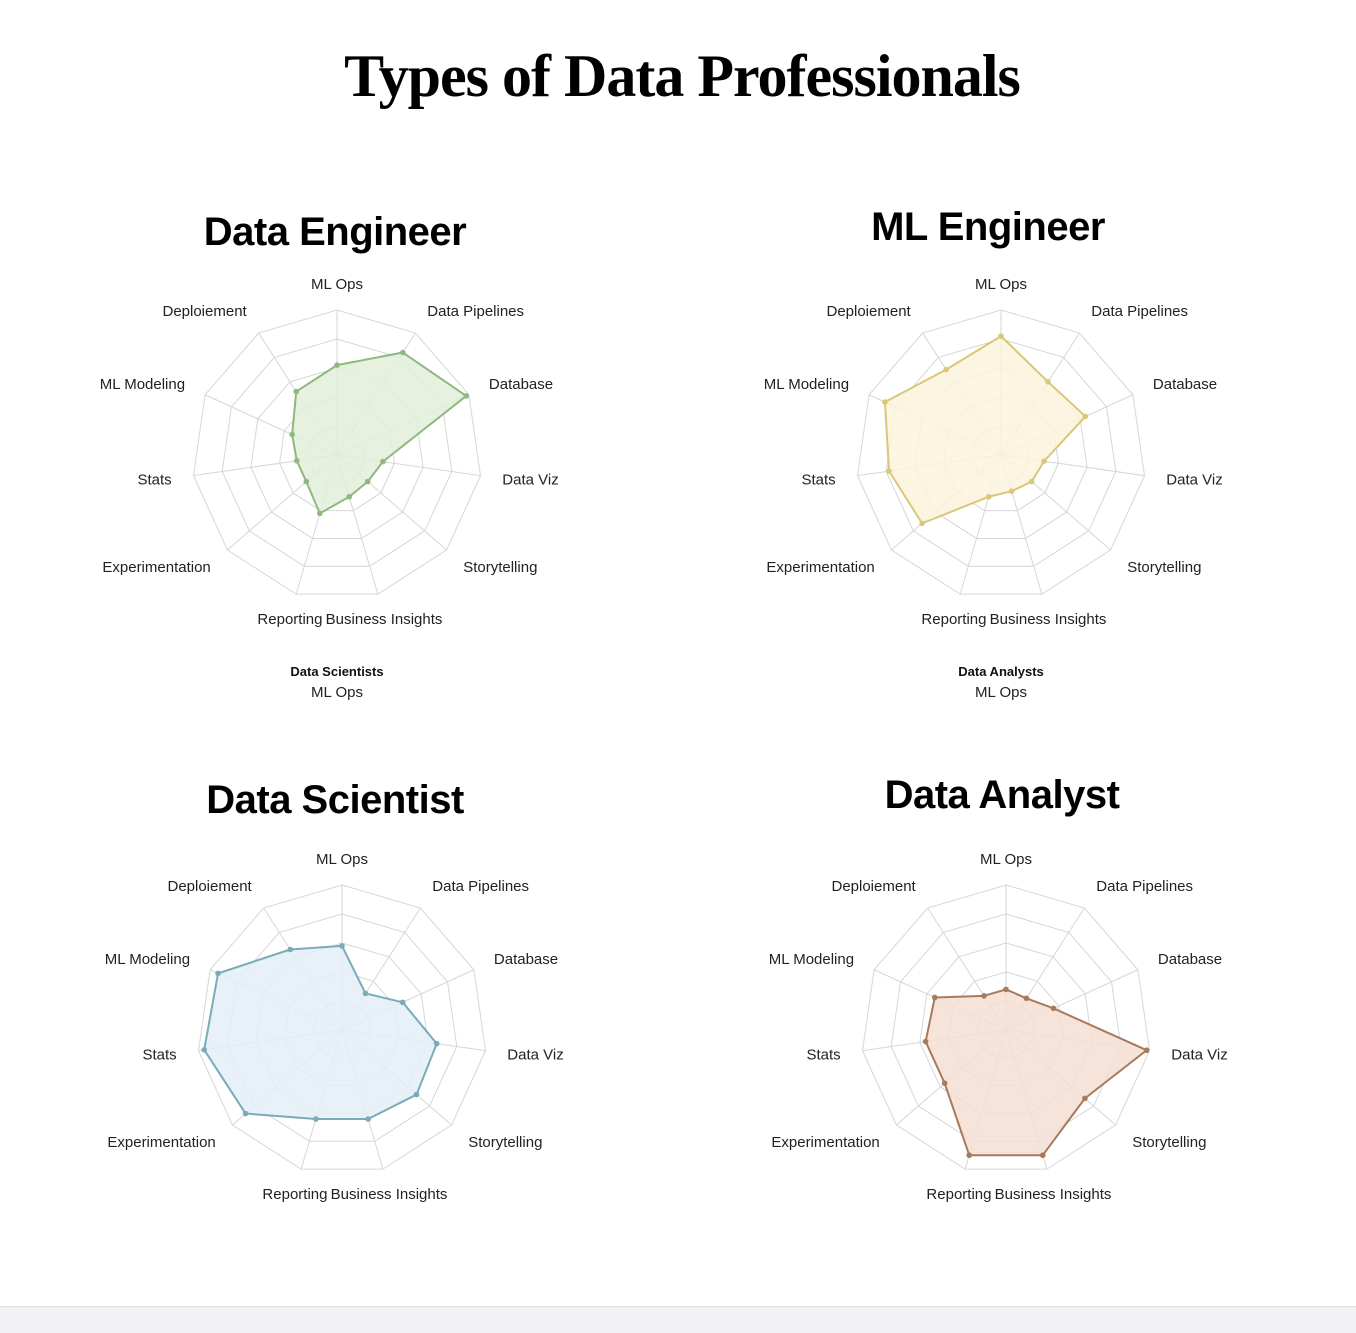 The width and height of the screenshot is (1356, 1333). I want to click on chart-title-ml-engineer: ML Engineer, so click(988, 227).